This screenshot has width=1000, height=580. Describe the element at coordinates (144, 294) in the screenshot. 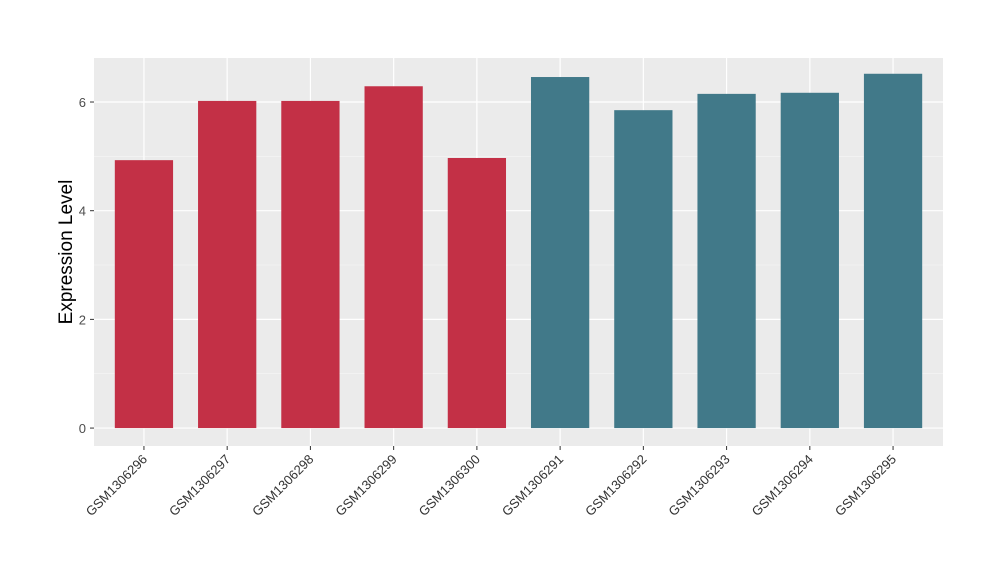

I see `bar-GSM1306296` at that location.